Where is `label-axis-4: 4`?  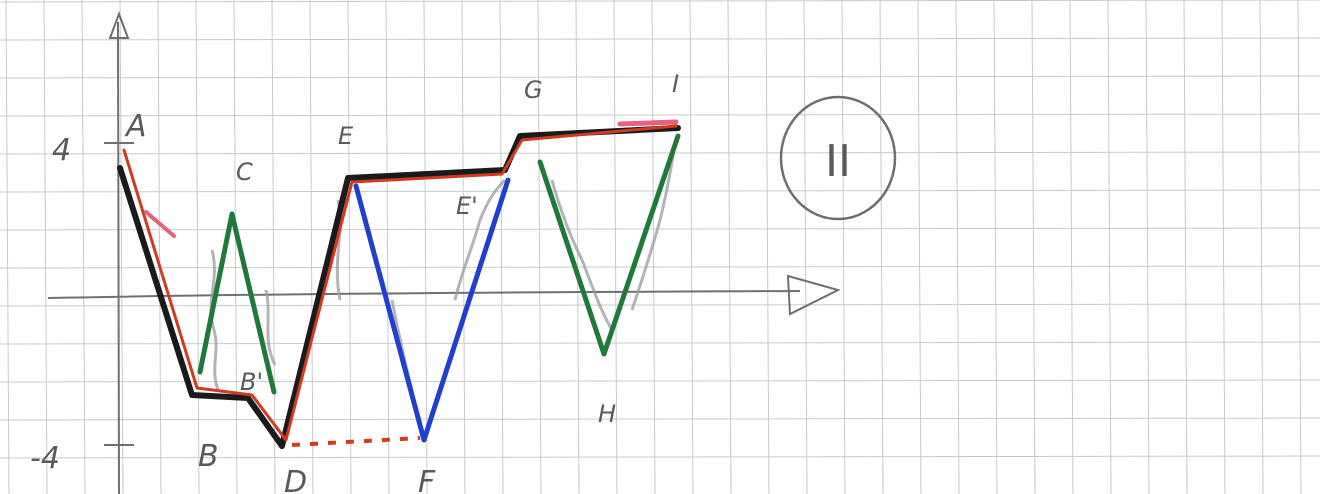
label-axis-4: 4 is located at coordinates (61, 150).